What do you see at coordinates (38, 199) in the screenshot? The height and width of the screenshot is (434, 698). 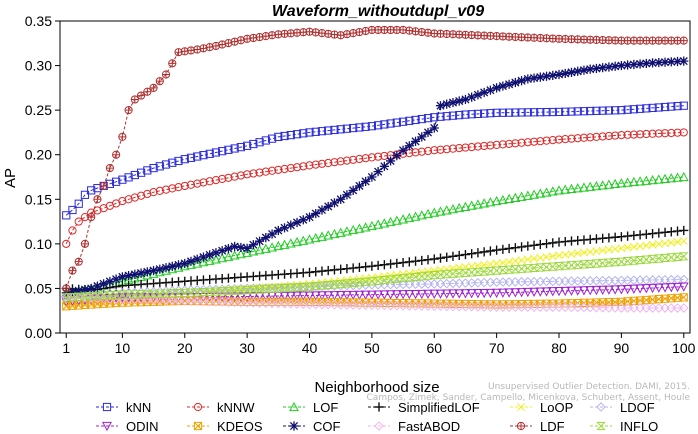 I see `y-tick-label: 0.15` at bounding box center [38, 199].